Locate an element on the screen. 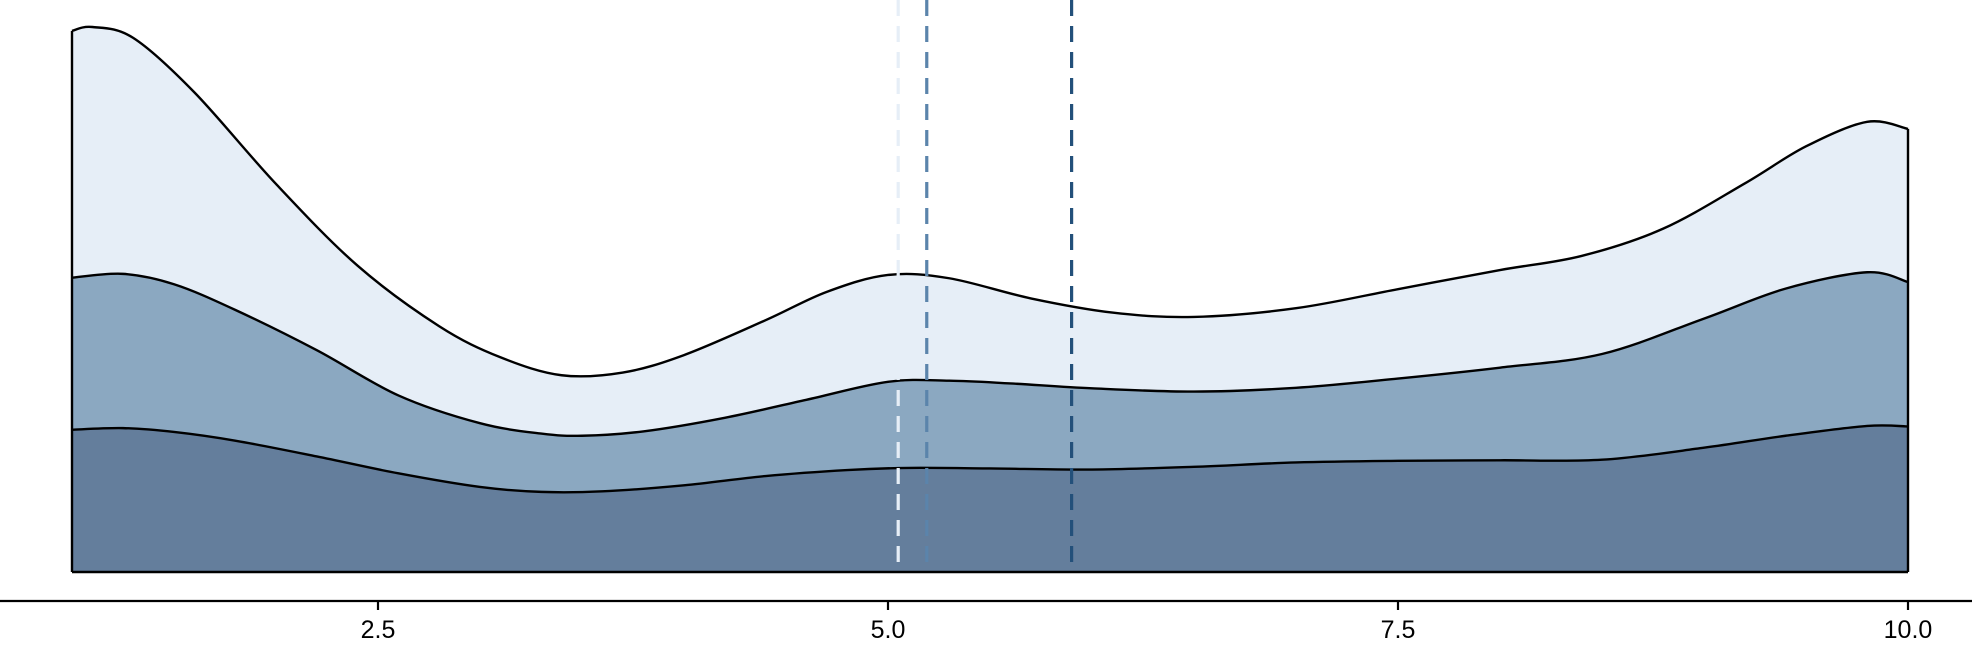  x-tick-label-2: 5.0 is located at coordinates (888, 630).